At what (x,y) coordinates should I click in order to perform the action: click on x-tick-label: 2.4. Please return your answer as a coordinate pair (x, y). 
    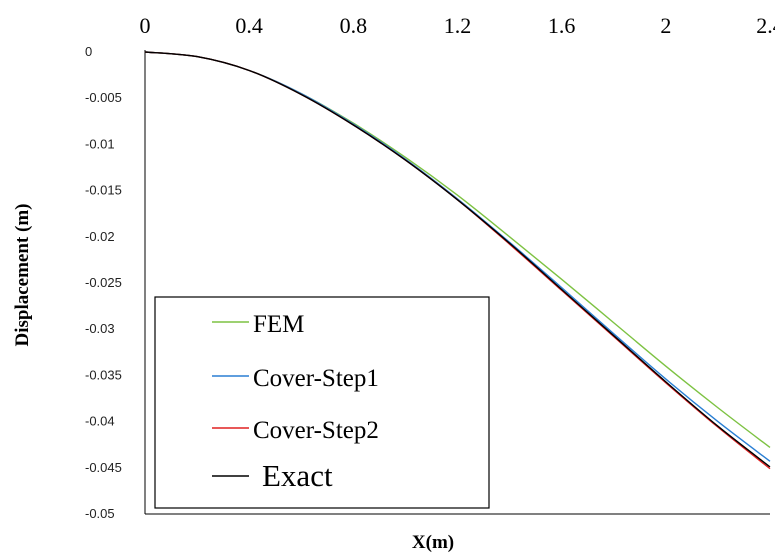
    Looking at the image, I should click on (765, 25).